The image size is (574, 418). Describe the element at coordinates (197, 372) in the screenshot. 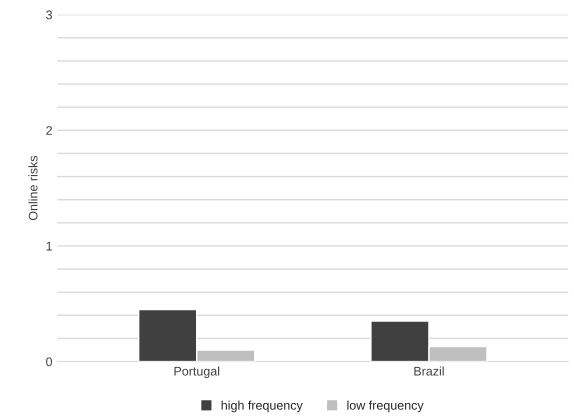

I see `x-tick-label: Portugal` at that location.